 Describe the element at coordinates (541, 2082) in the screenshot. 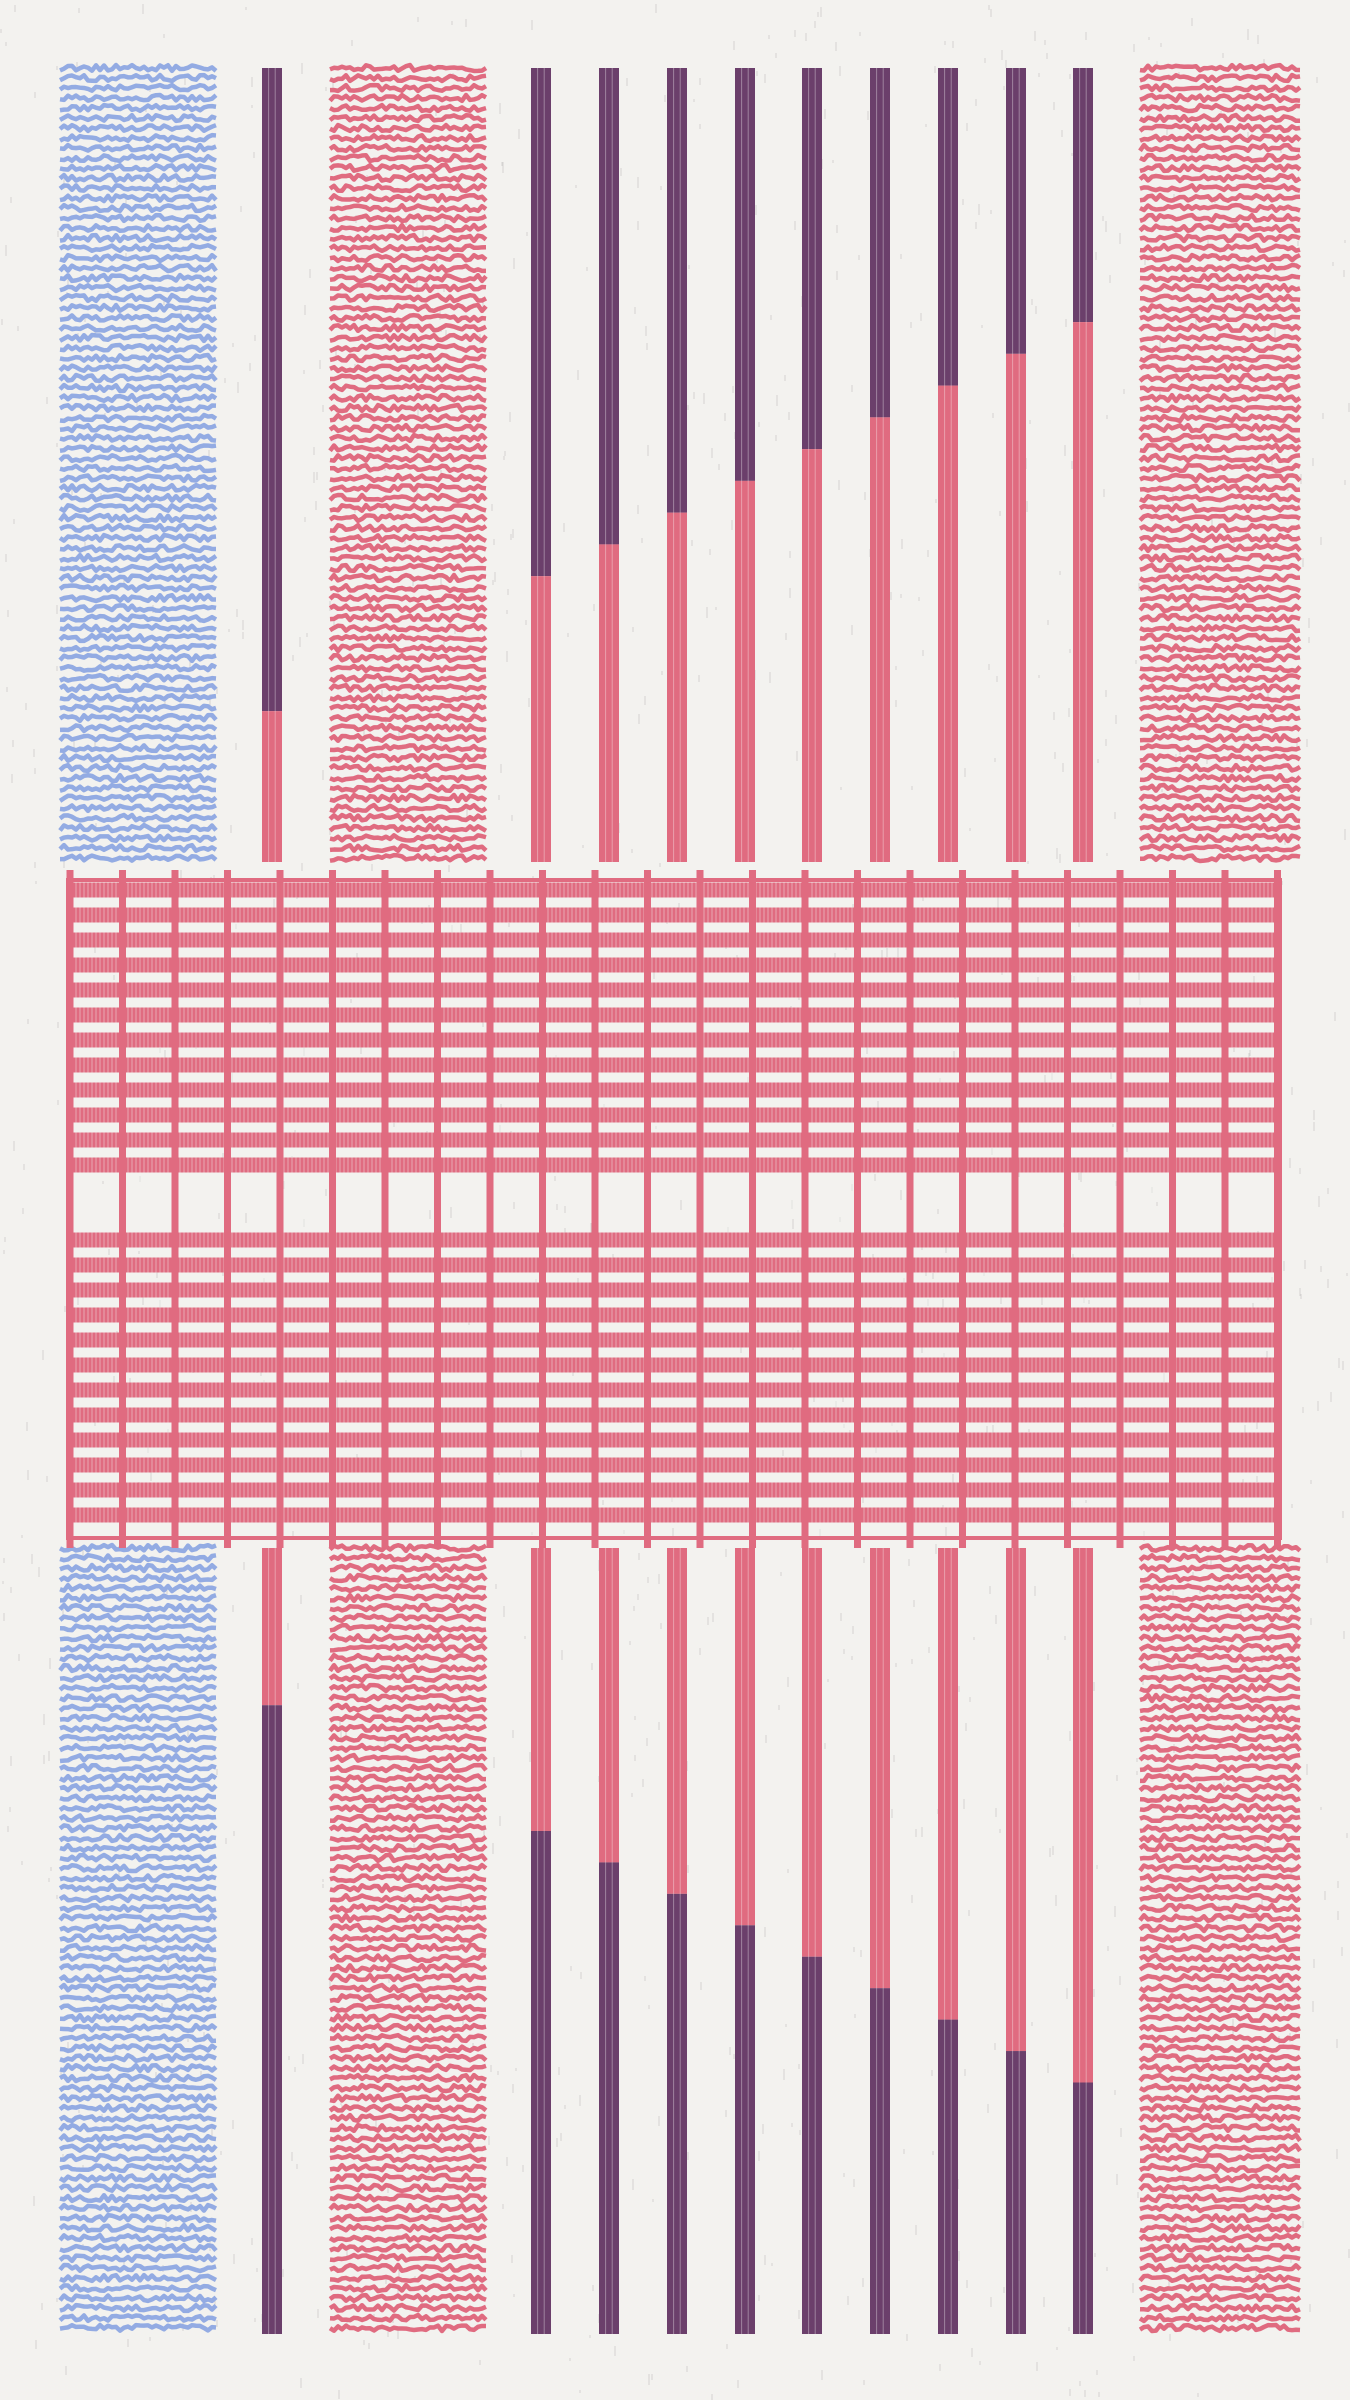

I see `bicolor-rod-2-bottom-lower-segment` at that location.